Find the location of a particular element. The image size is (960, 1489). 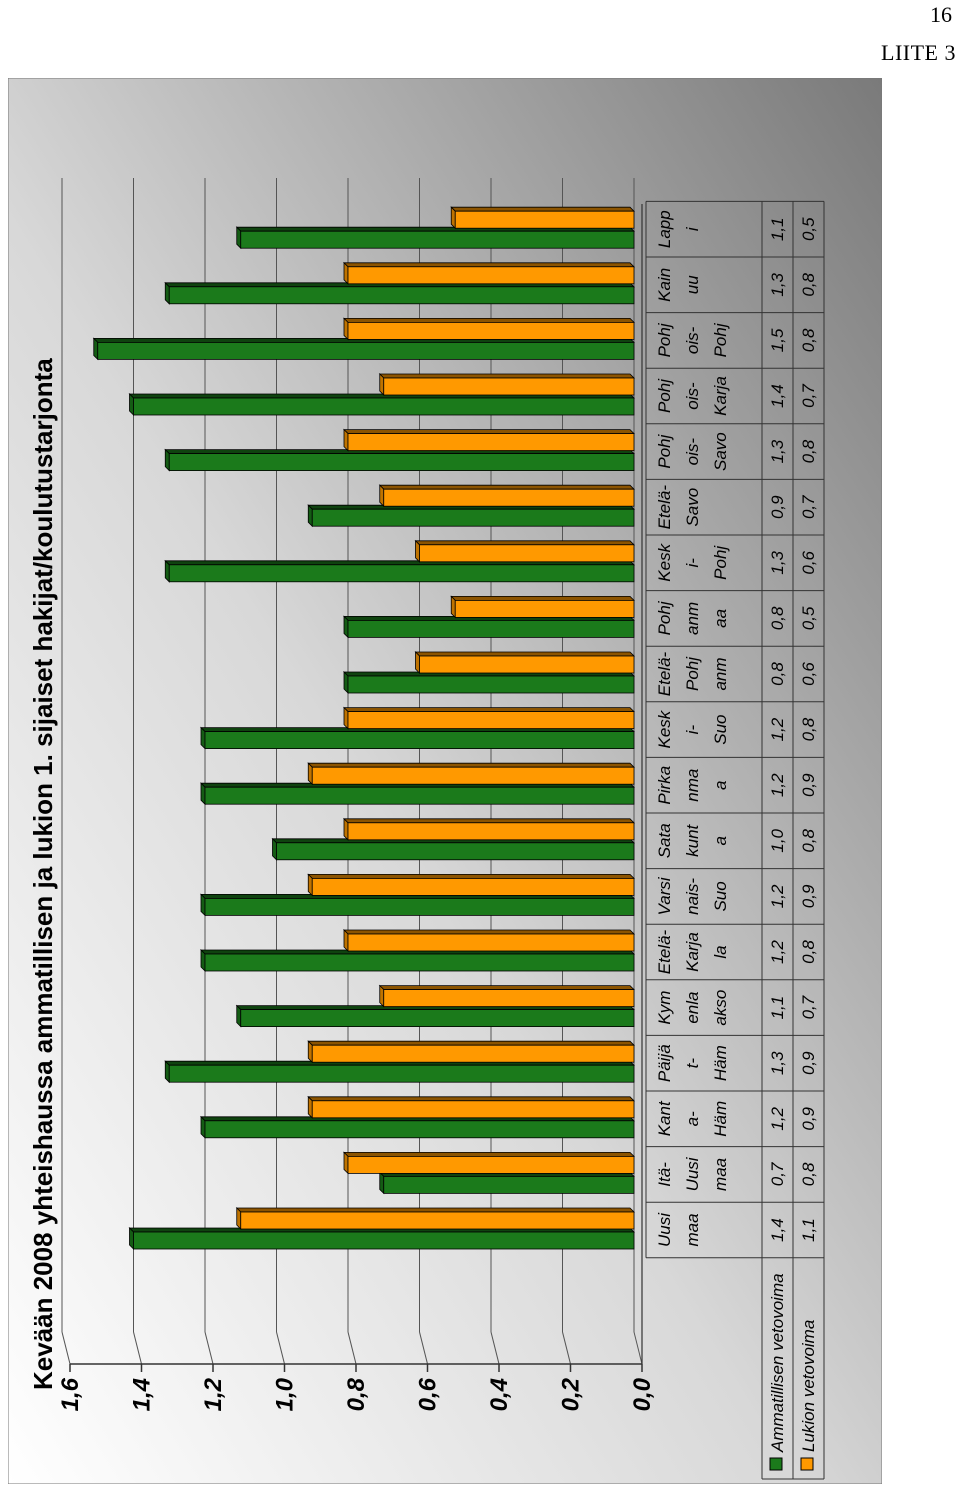

category-label: nais- is located at coordinates (692, 896).